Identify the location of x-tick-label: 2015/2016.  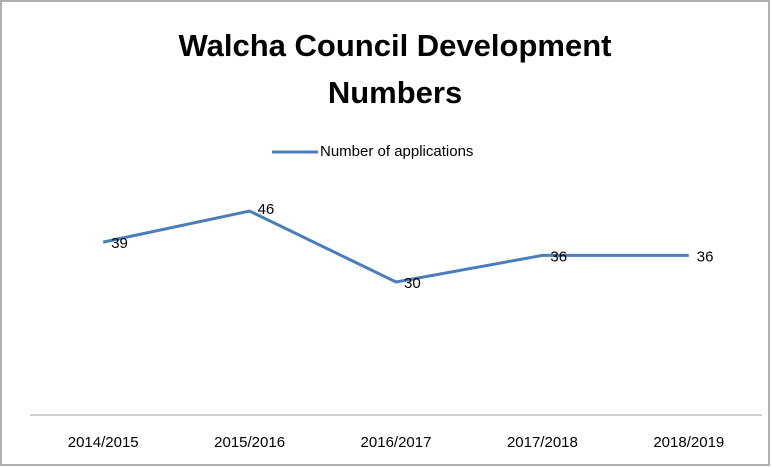
(249, 442).